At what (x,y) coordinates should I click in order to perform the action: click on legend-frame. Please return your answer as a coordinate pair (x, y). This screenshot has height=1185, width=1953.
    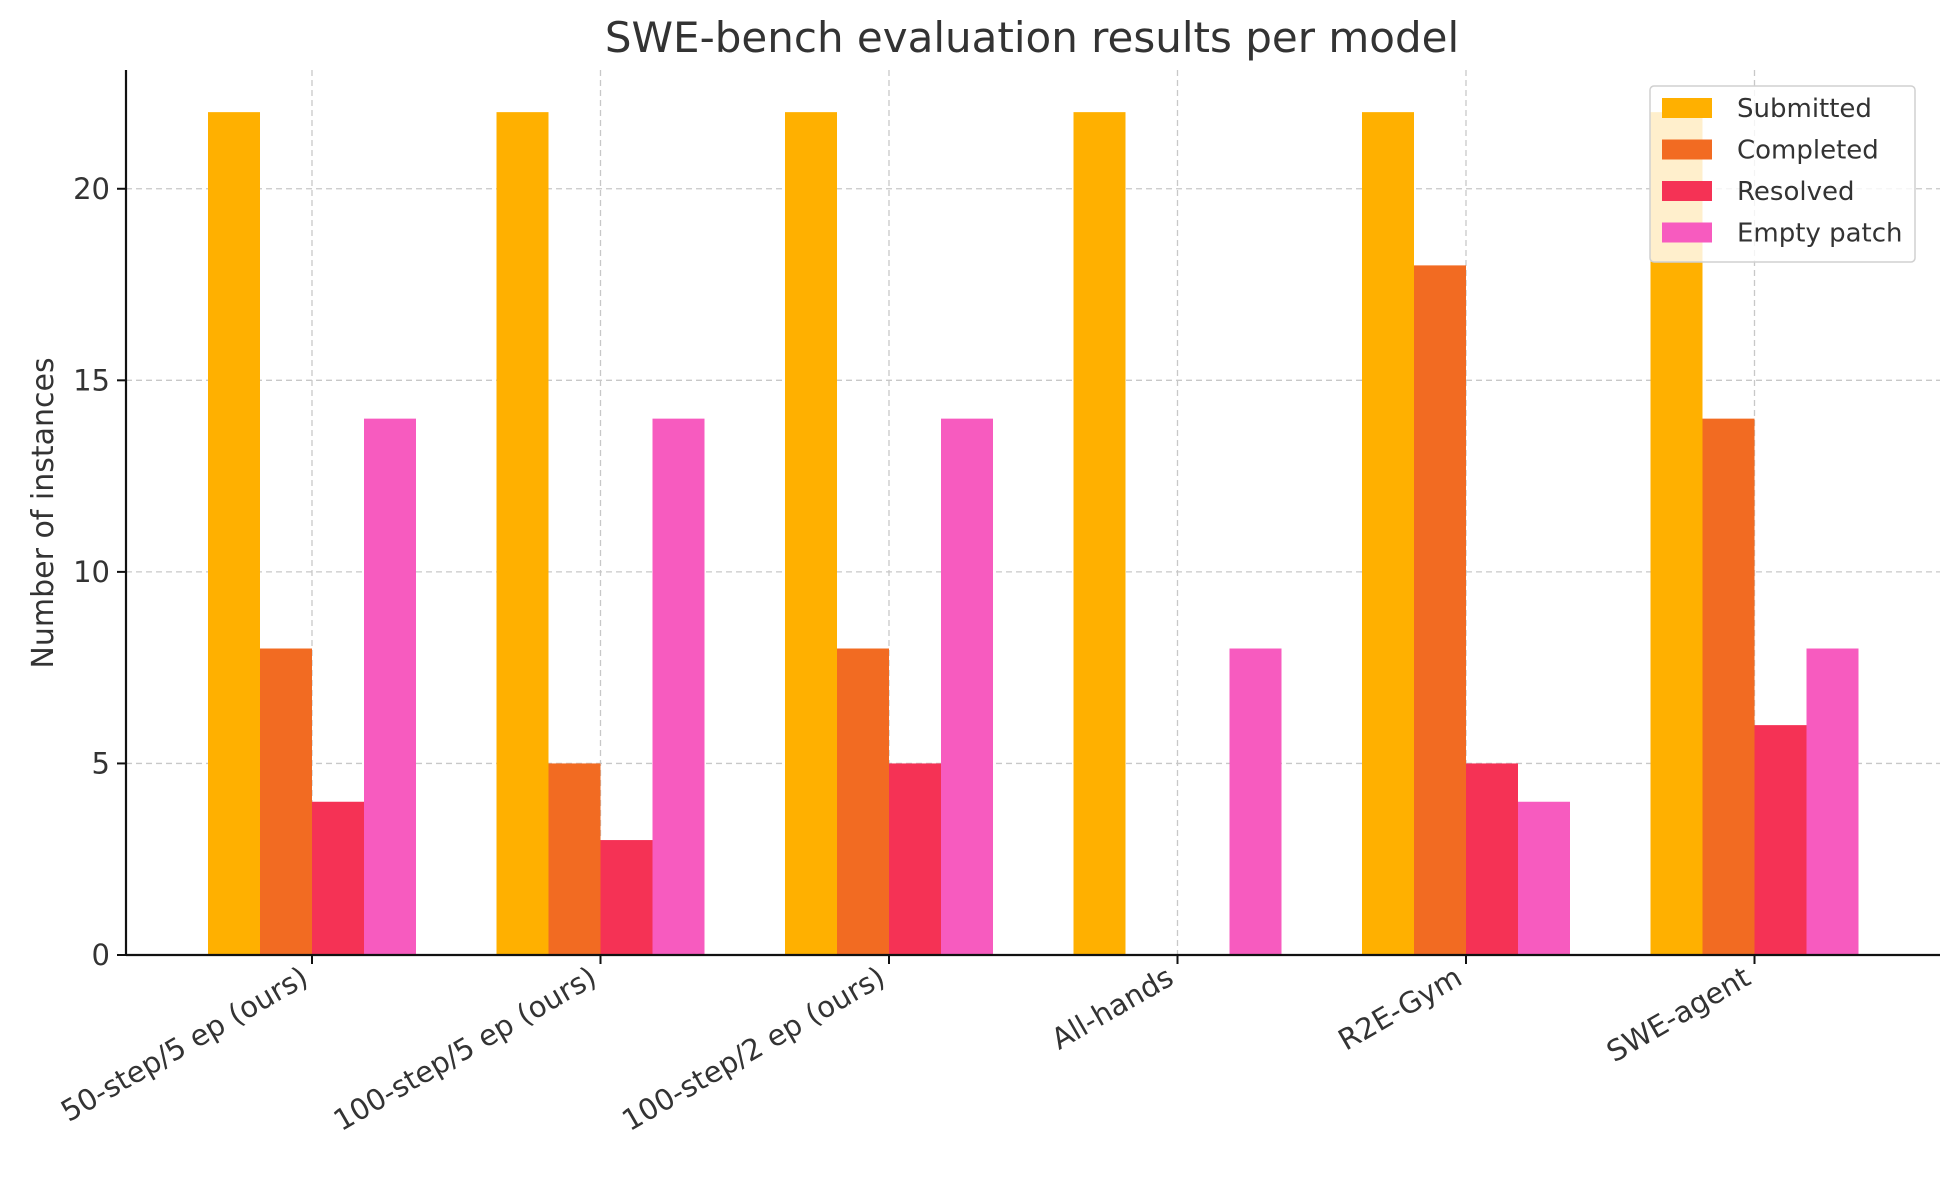
    Looking at the image, I should click on (1782, 174).